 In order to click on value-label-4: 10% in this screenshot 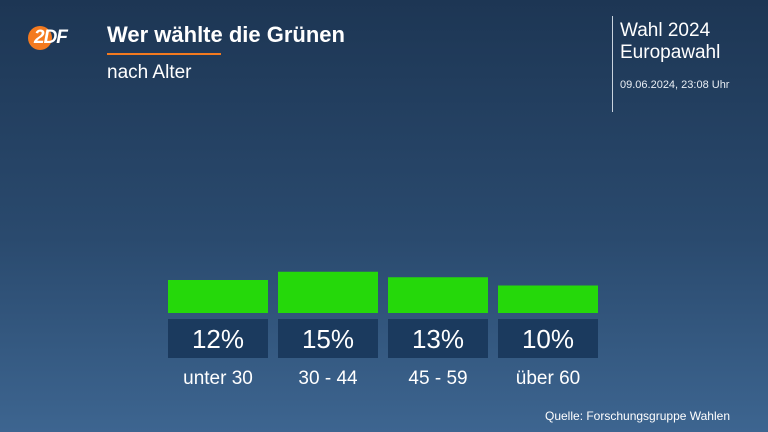, I will do `click(548, 339)`.